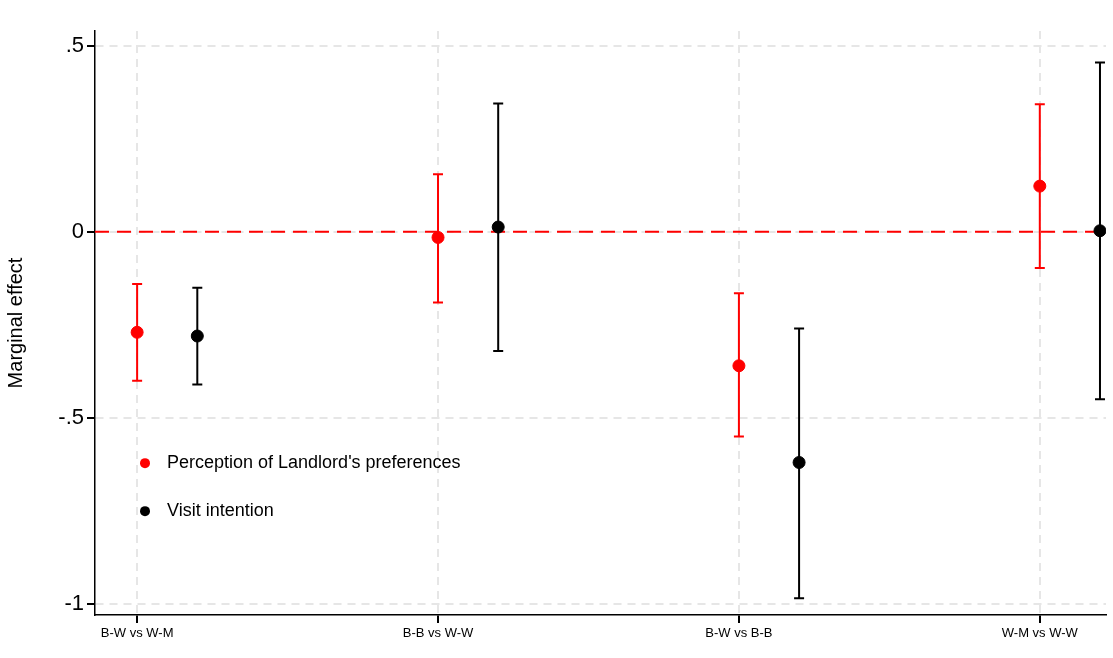 This screenshot has width=1113, height=658. I want to click on x-tick-label: B-W vs W-M, so click(137, 633).